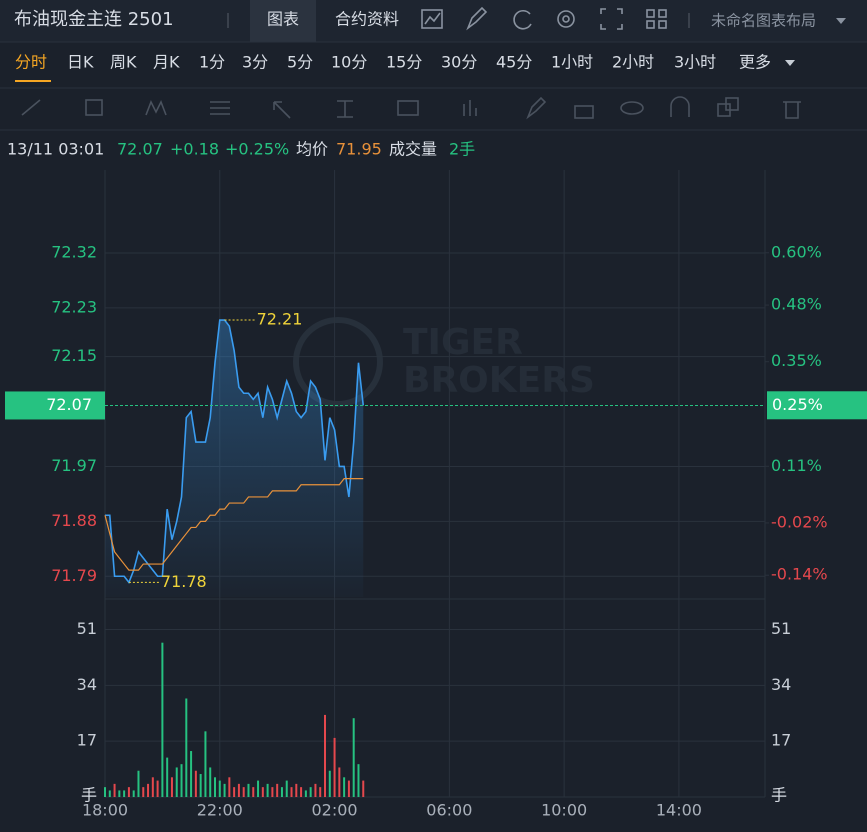 This screenshot has height=832, width=867. What do you see at coordinates (220, 810) in the screenshot?
I see `x-tick-label: 22:00` at bounding box center [220, 810].